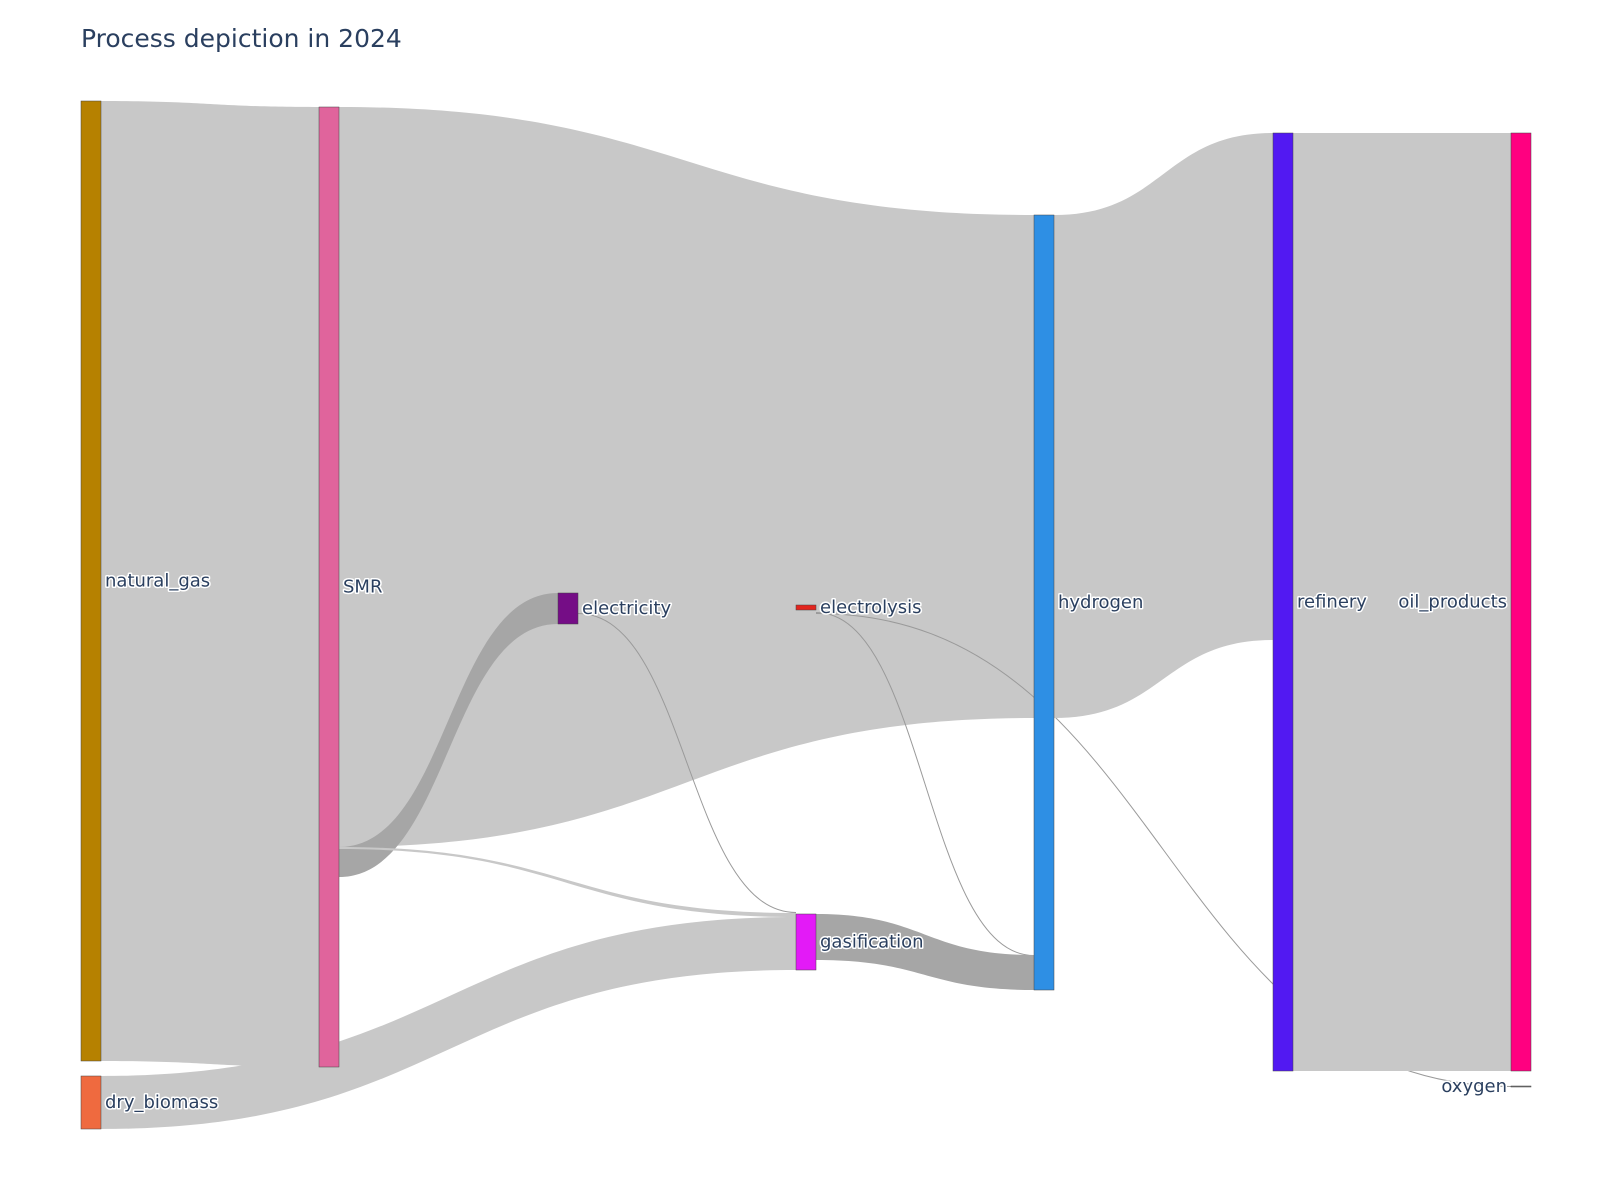 Image resolution: width=1600 pixels, height=1200 pixels. Describe the element at coordinates (1163, 425) in the screenshot. I see `link-hydrogen-to-refinery` at that location.